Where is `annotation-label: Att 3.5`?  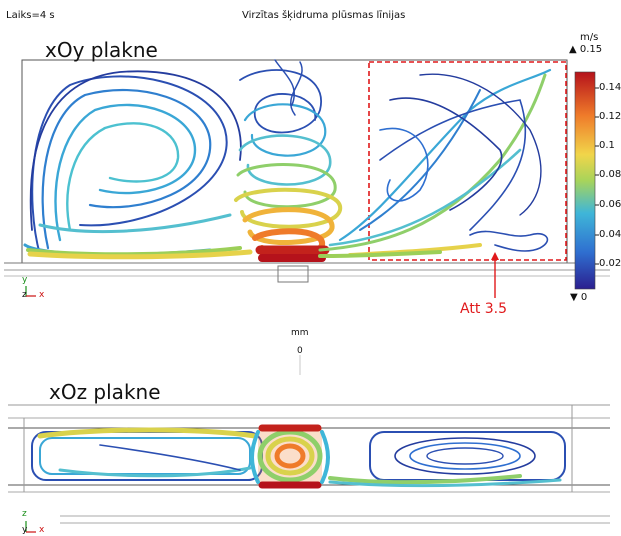 annotation-label: Att 3.5 is located at coordinates (484, 309).